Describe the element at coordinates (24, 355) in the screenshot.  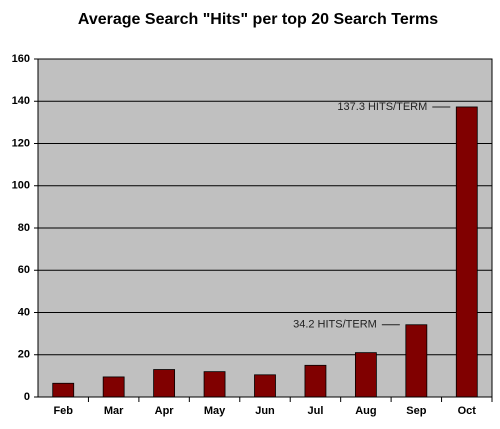
I see `y-tick-label: 20` at that location.